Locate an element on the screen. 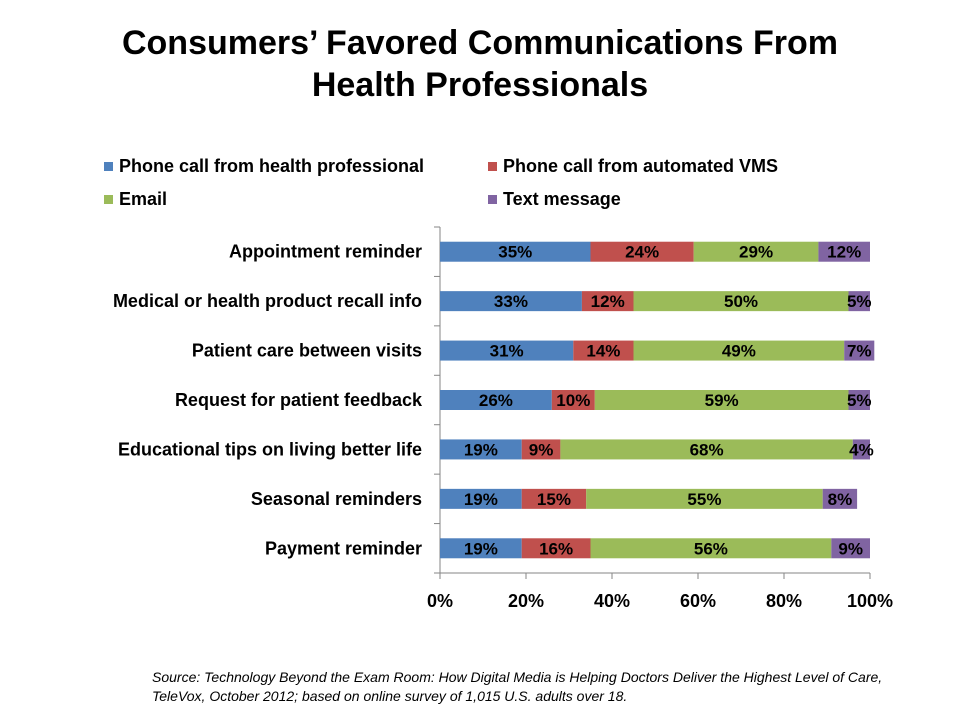 The height and width of the screenshot is (720, 960). chart-title-line-1: Consumers’ Favored Communications From is located at coordinates (480, 43).